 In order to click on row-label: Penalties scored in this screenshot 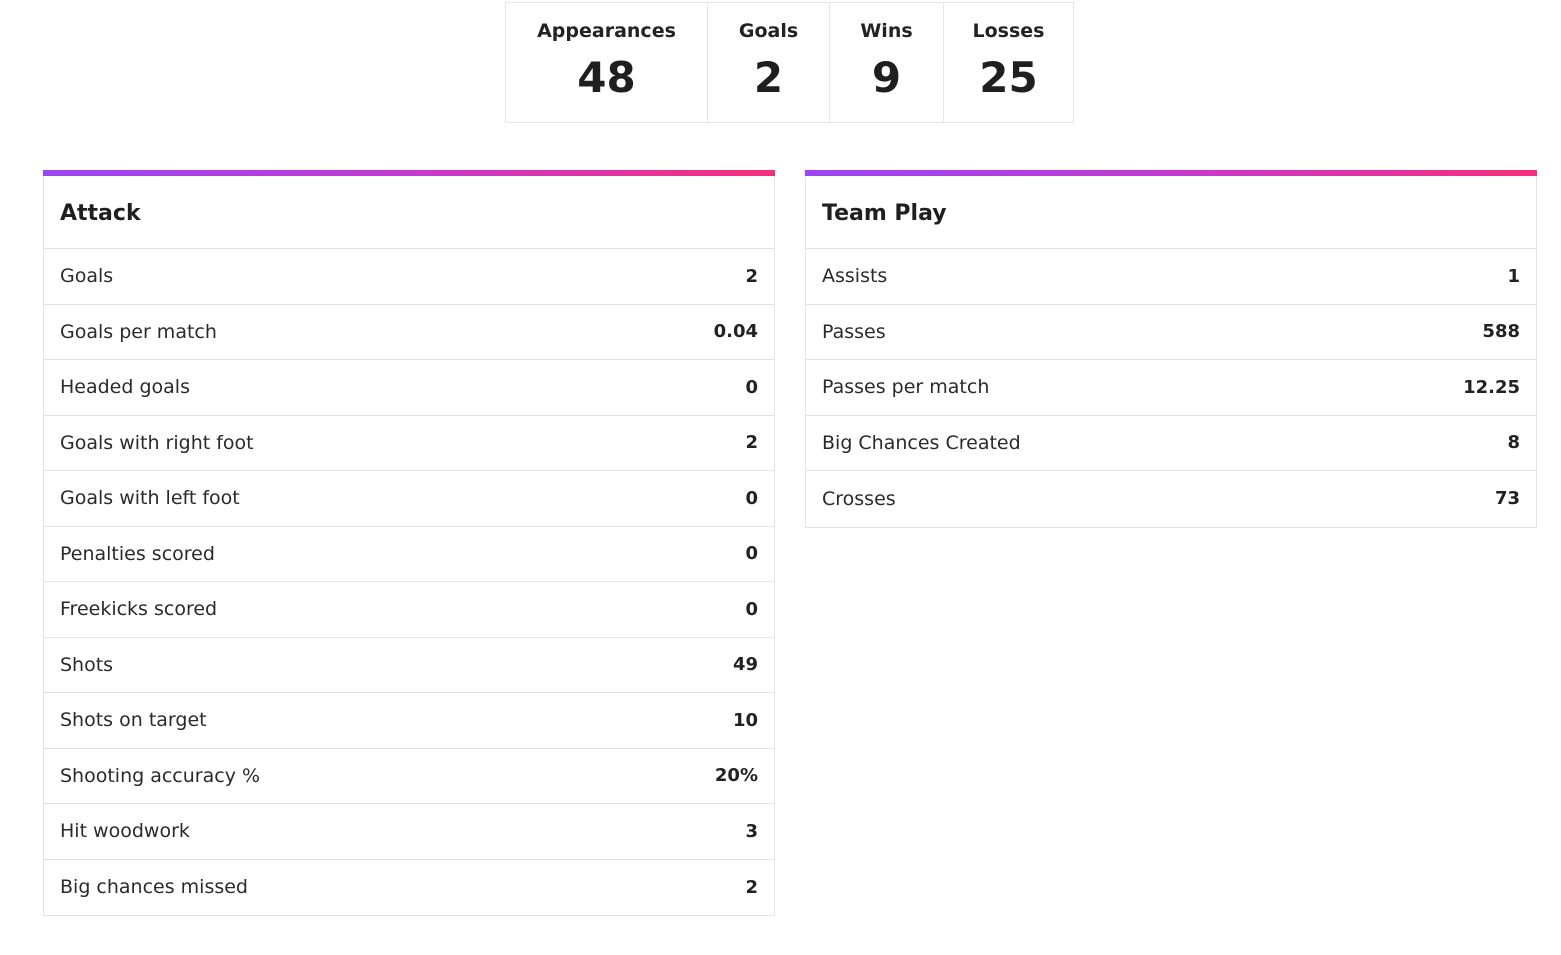, I will do `click(137, 553)`.